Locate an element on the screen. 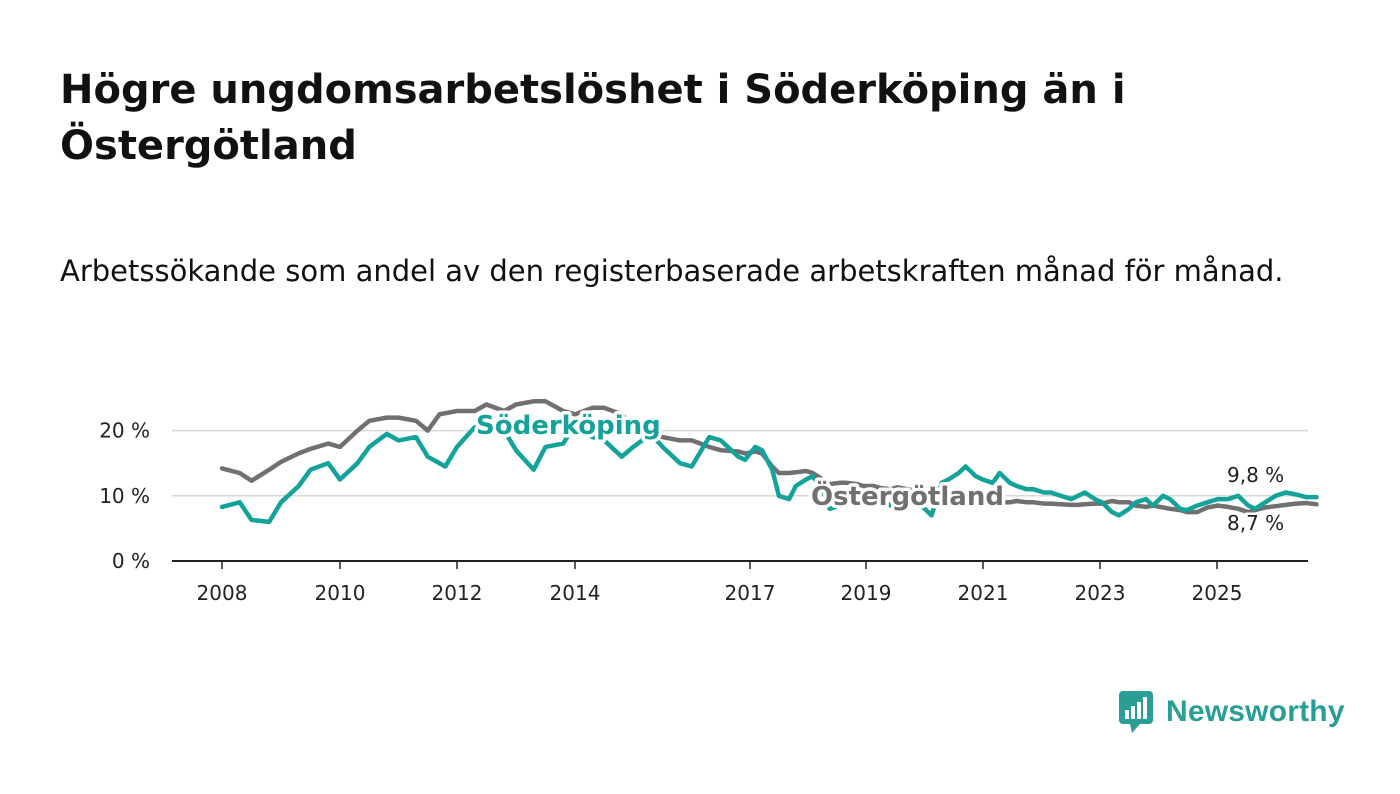  series-layer is located at coordinates (769, 462).